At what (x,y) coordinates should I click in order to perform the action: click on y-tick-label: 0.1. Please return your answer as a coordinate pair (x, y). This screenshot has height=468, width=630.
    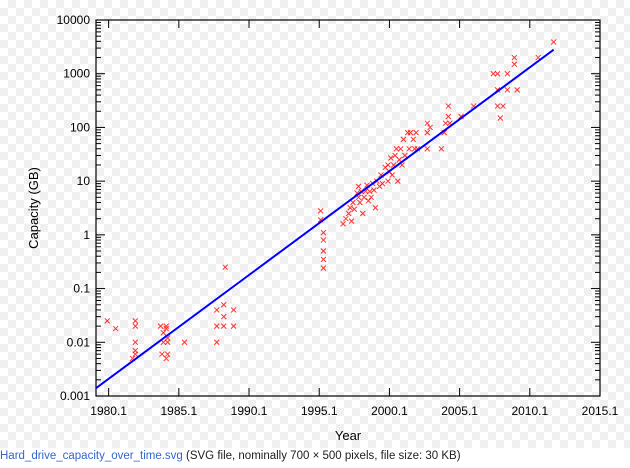
    Looking at the image, I should click on (81, 289).